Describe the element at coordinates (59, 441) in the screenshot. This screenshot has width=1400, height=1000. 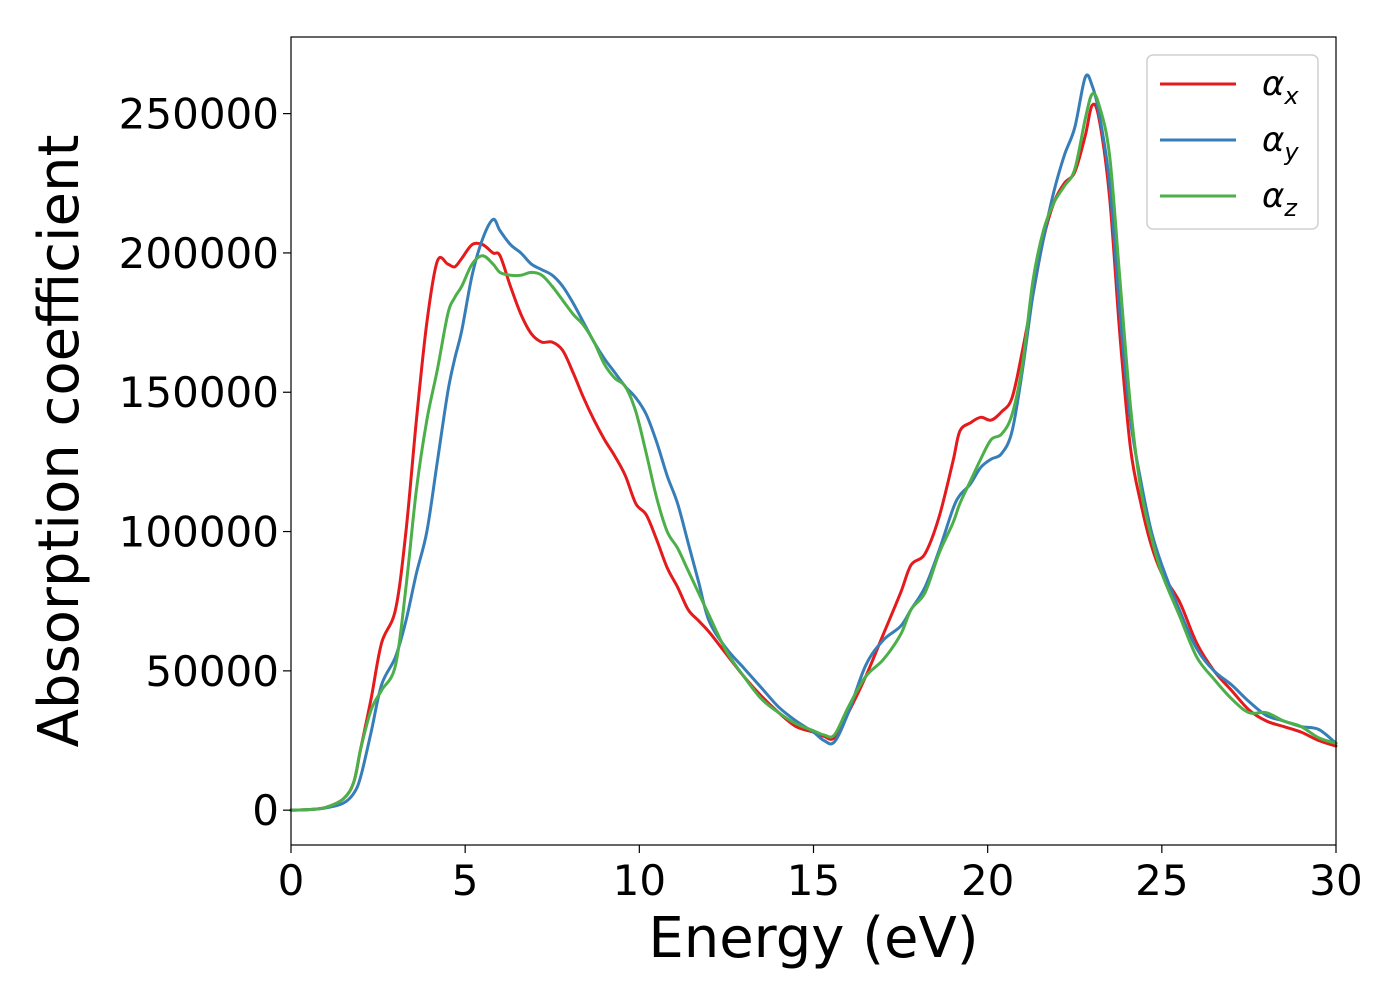
I see `y-axis-label: Absorption coefficient` at that location.